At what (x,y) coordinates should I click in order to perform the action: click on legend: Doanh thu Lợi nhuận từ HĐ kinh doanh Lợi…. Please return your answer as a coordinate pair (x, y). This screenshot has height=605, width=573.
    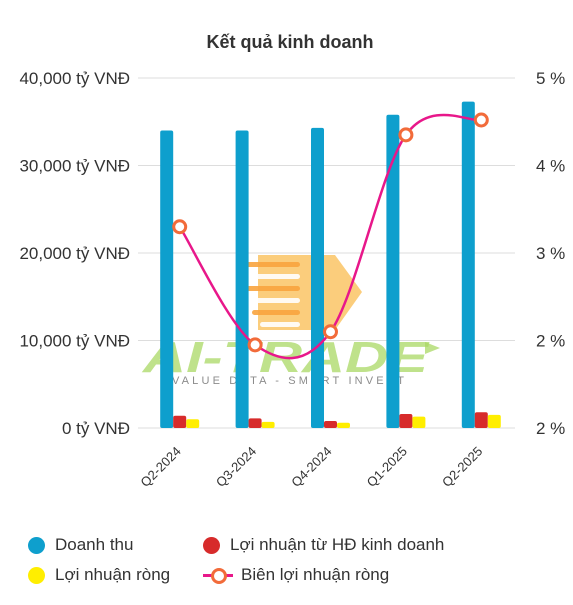
    Looking at the image, I should click on (288, 560).